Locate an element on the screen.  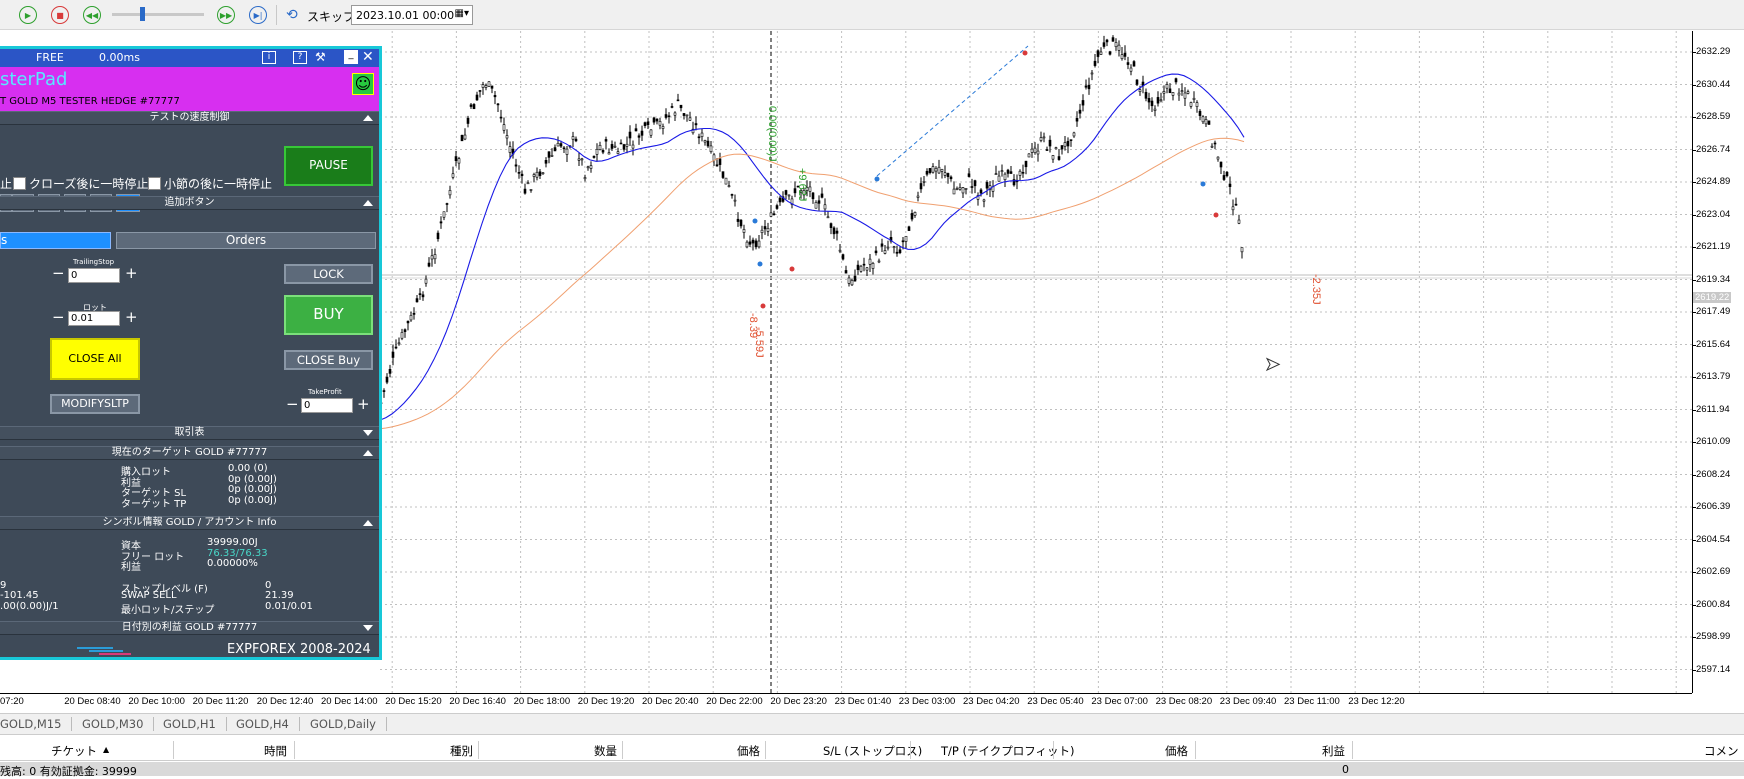
col-profit: 利益 is located at coordinates (1333, 751).